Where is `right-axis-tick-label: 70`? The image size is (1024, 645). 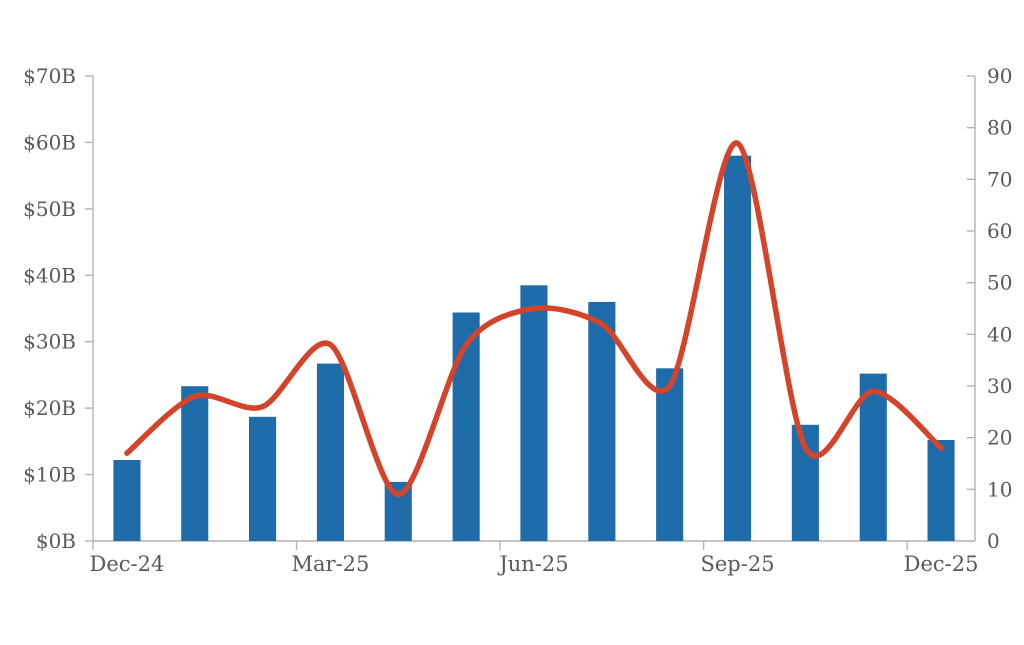 right-axis-tick-label: 70 is located at coordinates (999, 179).